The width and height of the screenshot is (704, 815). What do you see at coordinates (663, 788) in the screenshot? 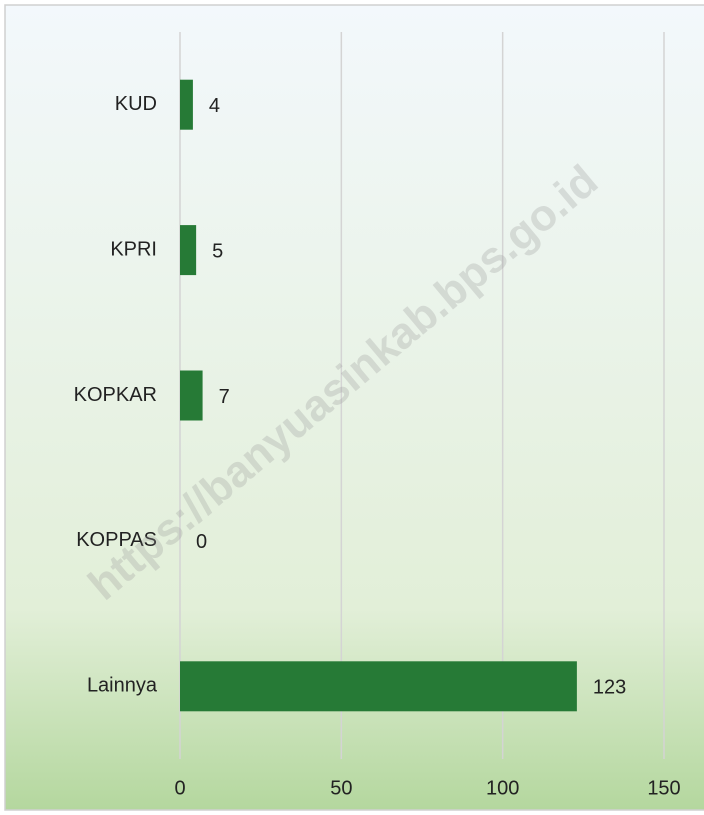
I see `x-tick-label: 150` at bounding box center [663, 788].